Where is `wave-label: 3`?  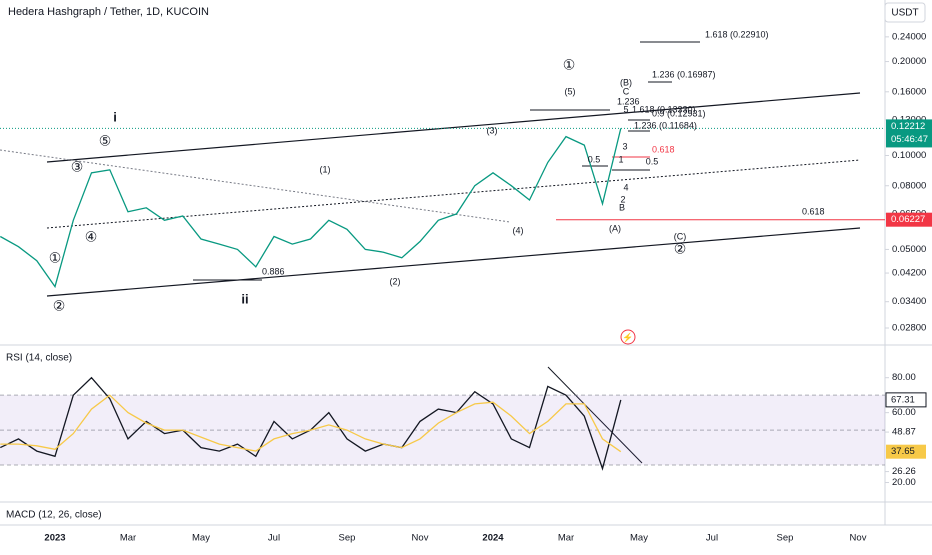 wave-label: 3 is located at coordinates (624, 146).